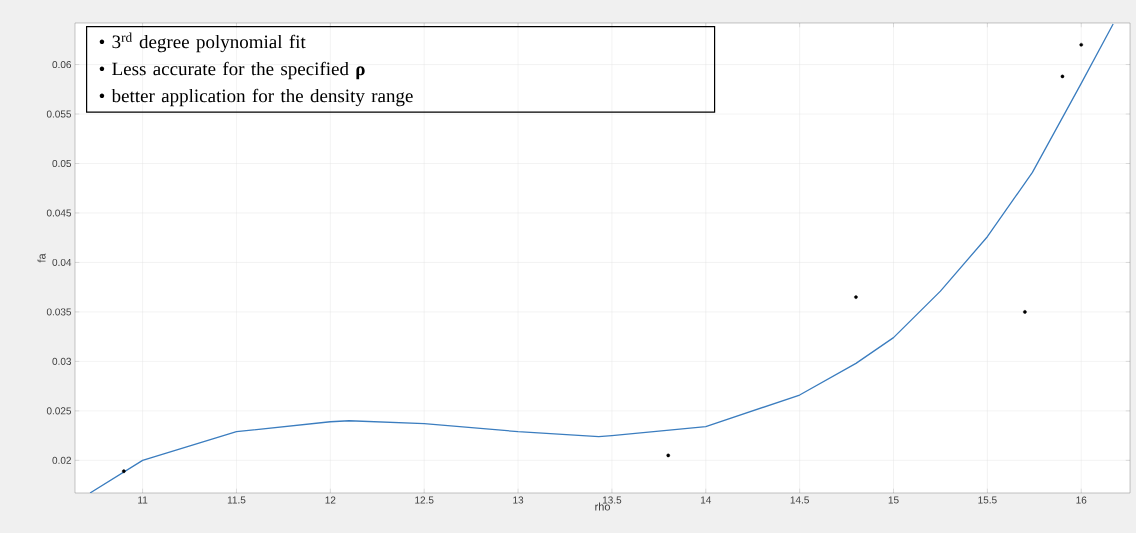 The image size is (1136, 533). What do you see at coordinates (1081, 500) in the screenshot?
I see `x-tick-label: 16` at bounding box center [1081, 500].